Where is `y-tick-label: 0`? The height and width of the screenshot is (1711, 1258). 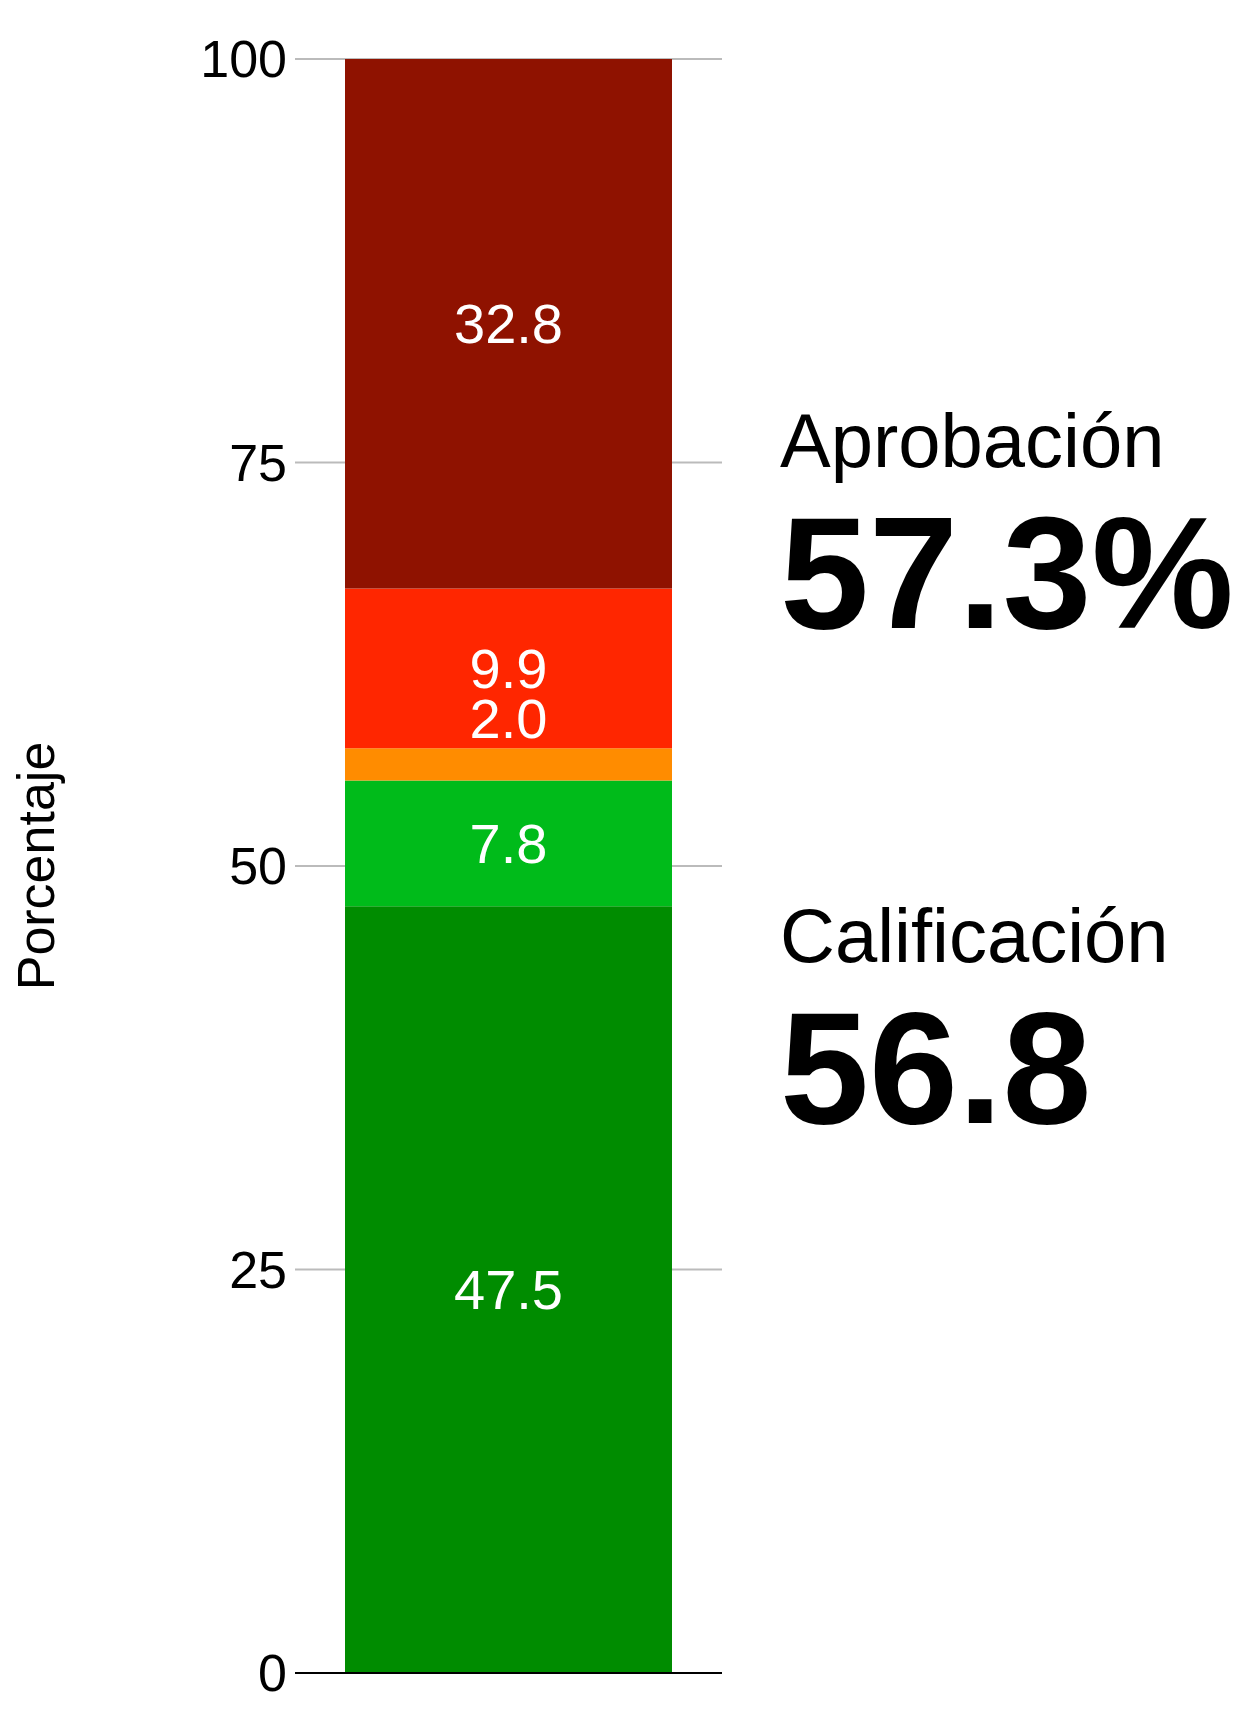
y-tick-label: 0 is located at coordinates (272, 1673).